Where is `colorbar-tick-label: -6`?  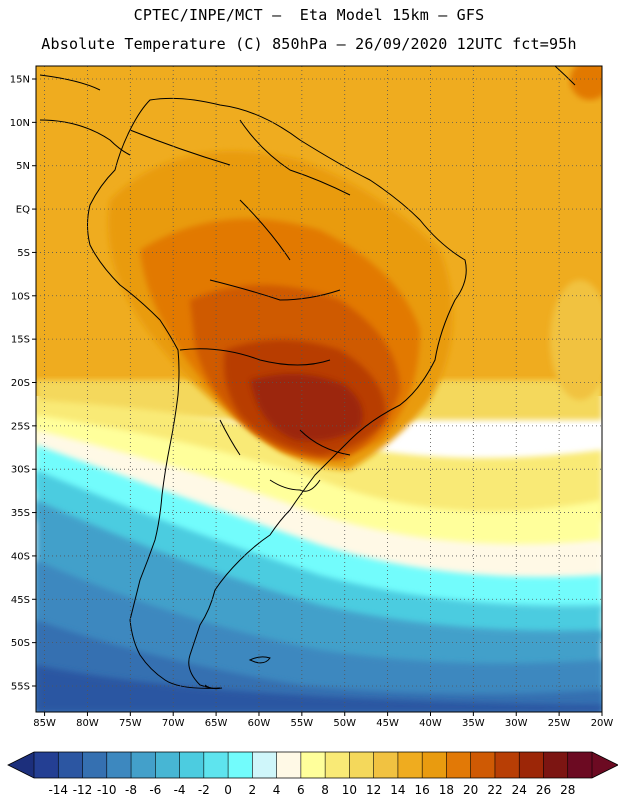 colorbar-tick-label: -6 is located at coordinates (155, 790).